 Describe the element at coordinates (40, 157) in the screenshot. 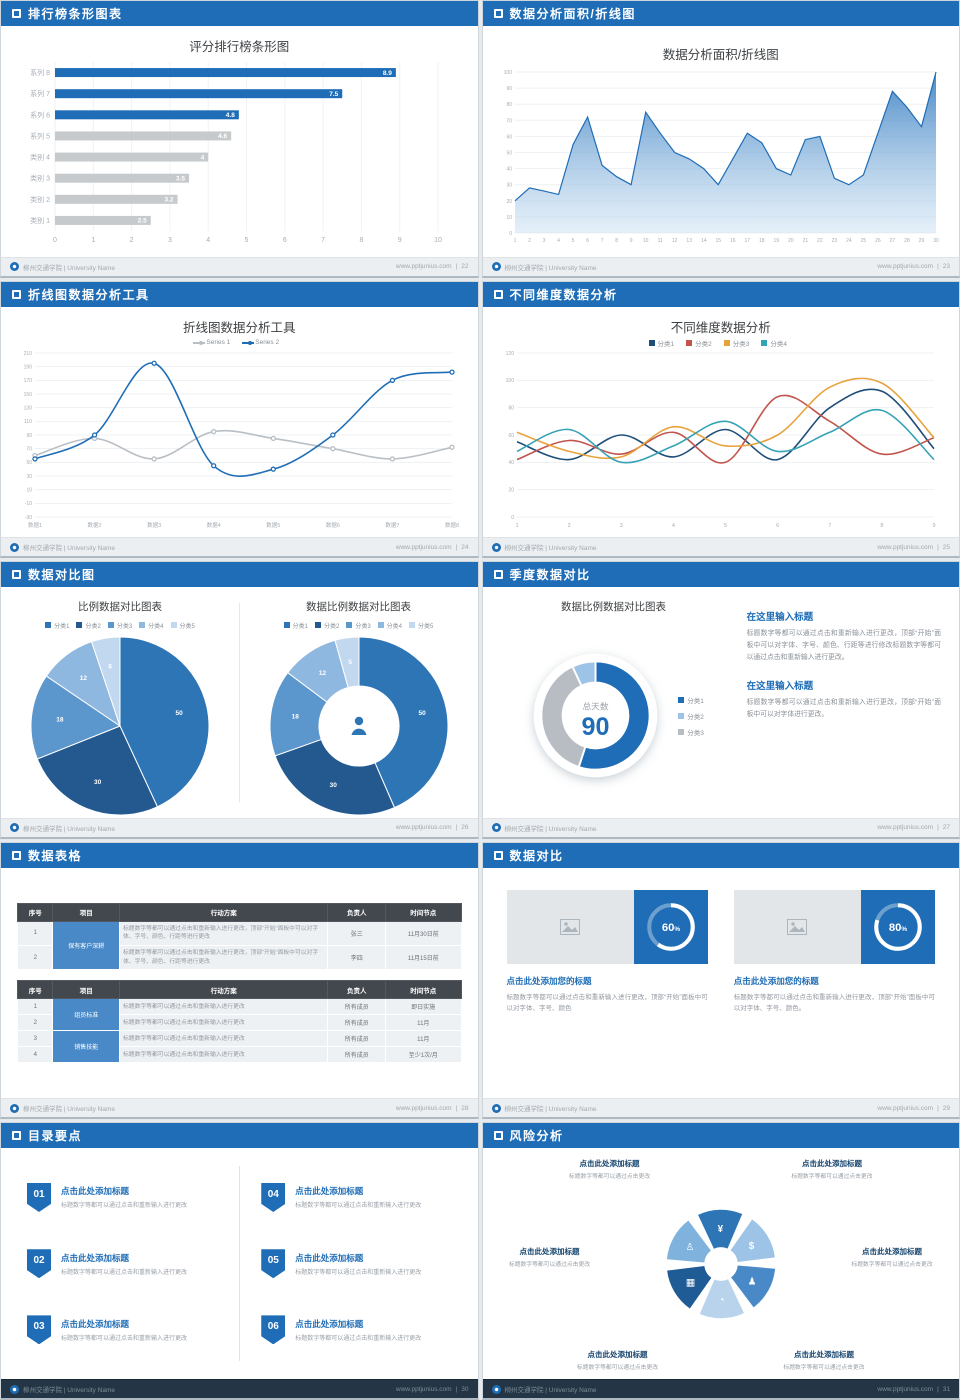

I see `svg-text: 类别 4` at that location.